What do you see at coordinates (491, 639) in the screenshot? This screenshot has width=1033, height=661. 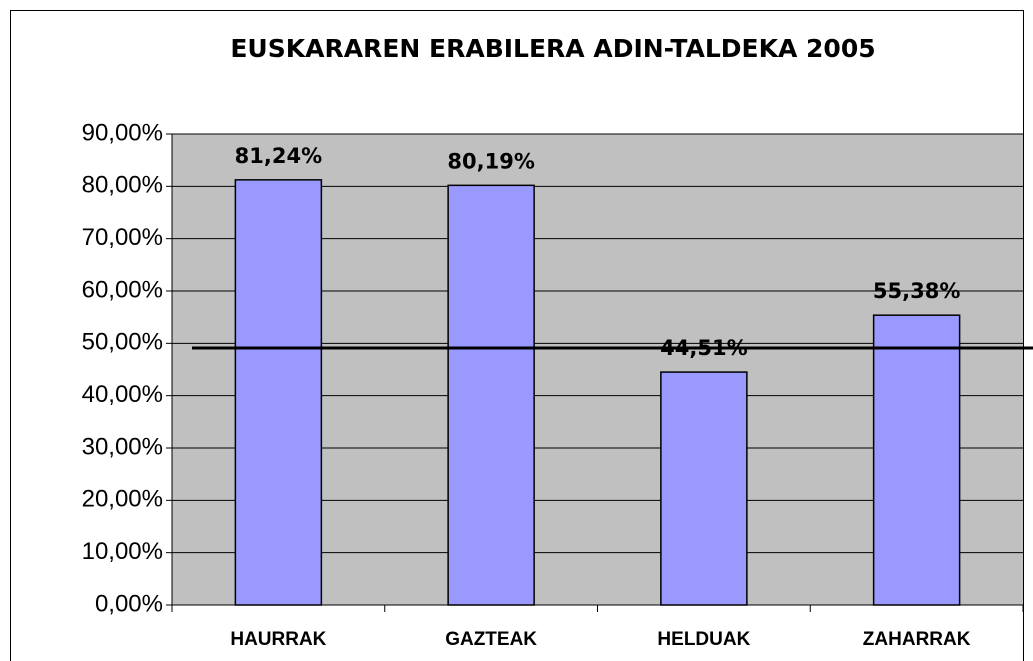 I see `x-tick-label: GAZTEAK` at bounding box center [491, 639].